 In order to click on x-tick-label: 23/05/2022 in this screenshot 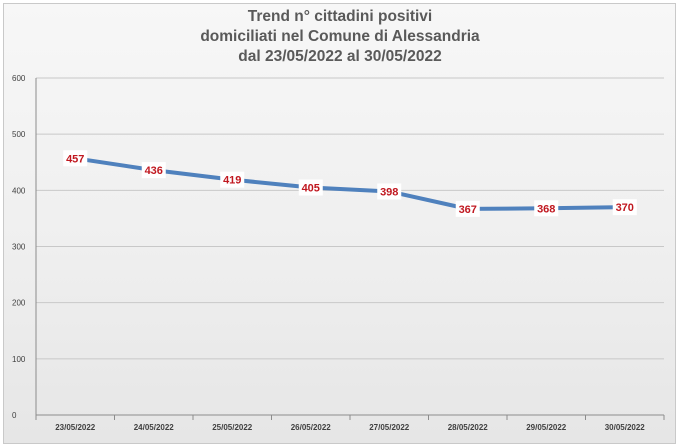, I will do `click(75, 427)`.